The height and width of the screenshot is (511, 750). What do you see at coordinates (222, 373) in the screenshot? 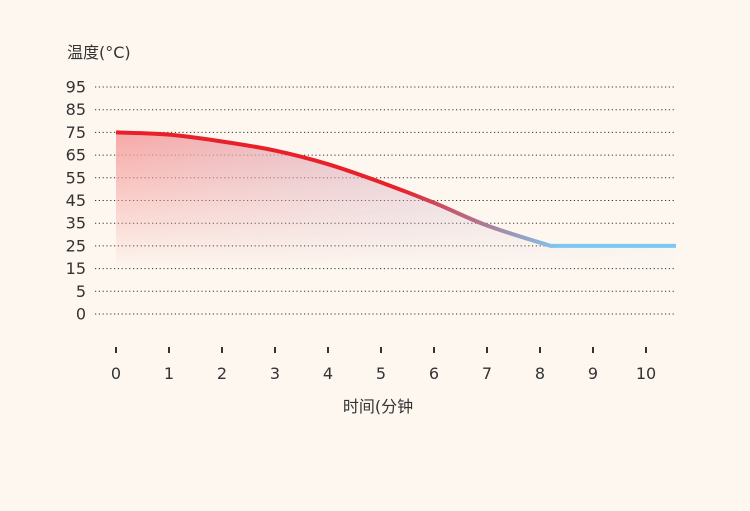
I see `x-tick-label-2: 2` at bounding box center [222, 373].